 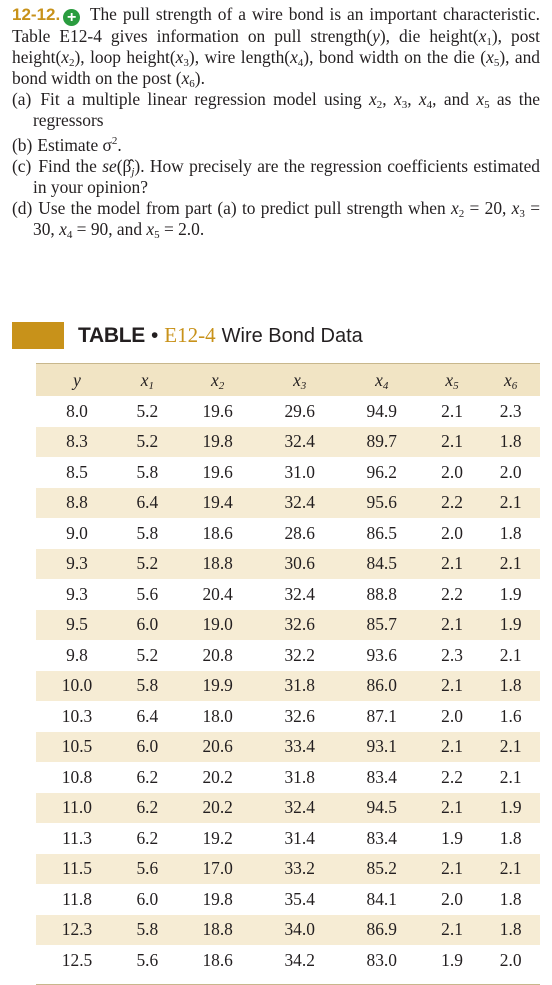 I want to click on table-row: 11.0 6.2 20.2 32.4 94.5 2.1 1.9, so click(x=288, y=807).